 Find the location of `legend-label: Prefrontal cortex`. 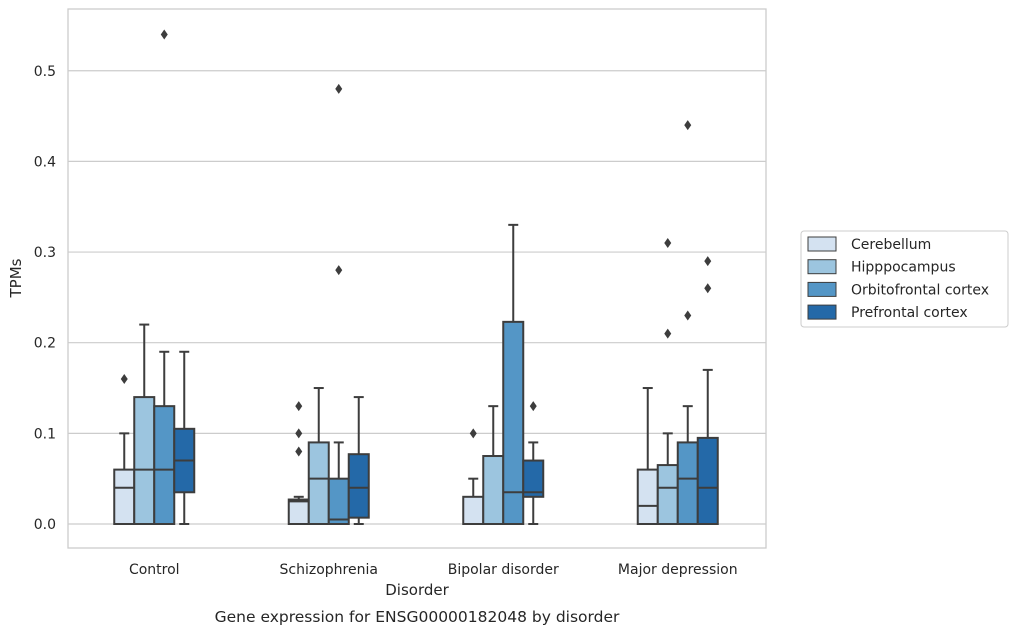

legend-label: Prefrontal cortex is located at coordinates (909, 313).